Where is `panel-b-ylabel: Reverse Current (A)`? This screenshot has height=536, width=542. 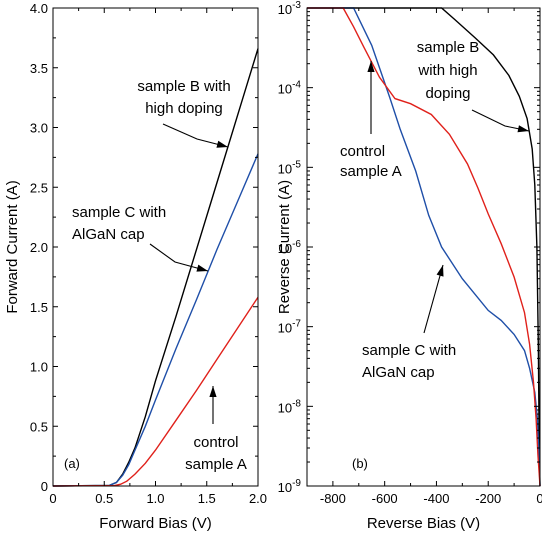
panel-b-ylabel: Reverse Current (A) is located at coordinates (284, 247).